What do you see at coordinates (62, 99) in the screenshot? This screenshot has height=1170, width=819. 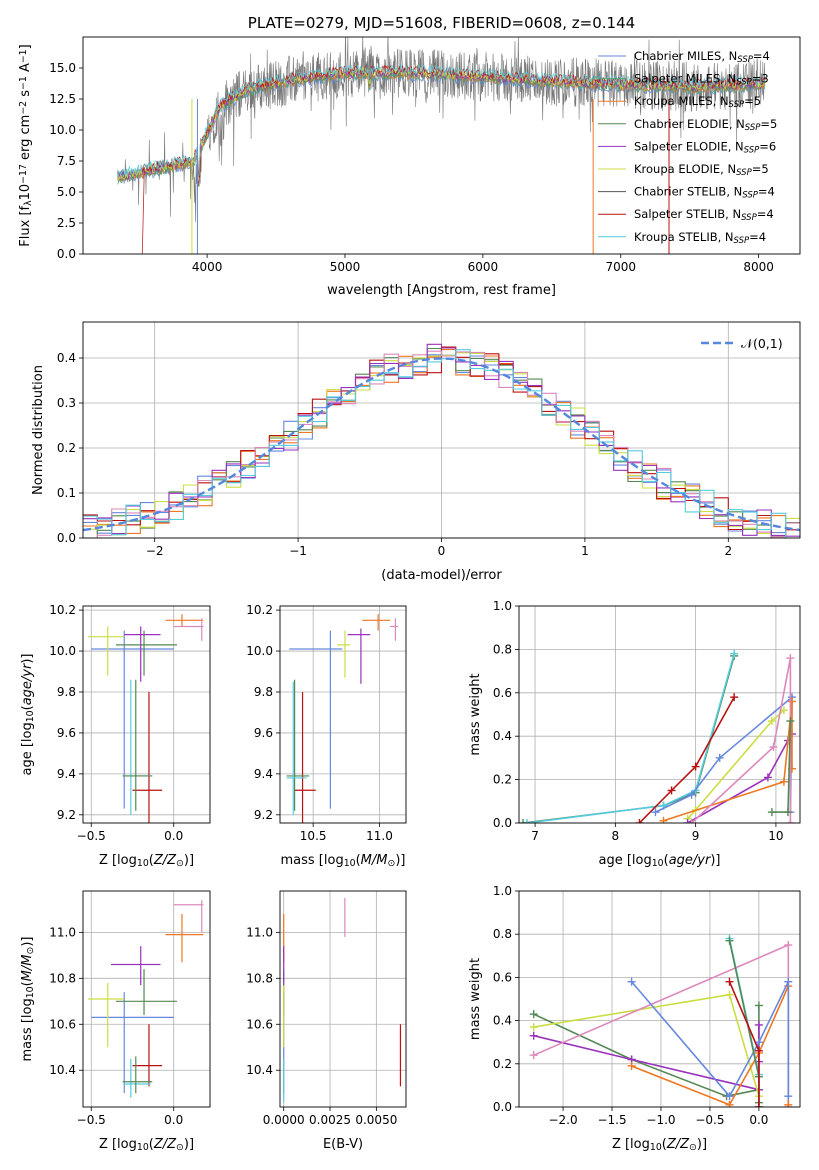 I see `y-tick-label: 12.5` at bounding box center [62, 99].